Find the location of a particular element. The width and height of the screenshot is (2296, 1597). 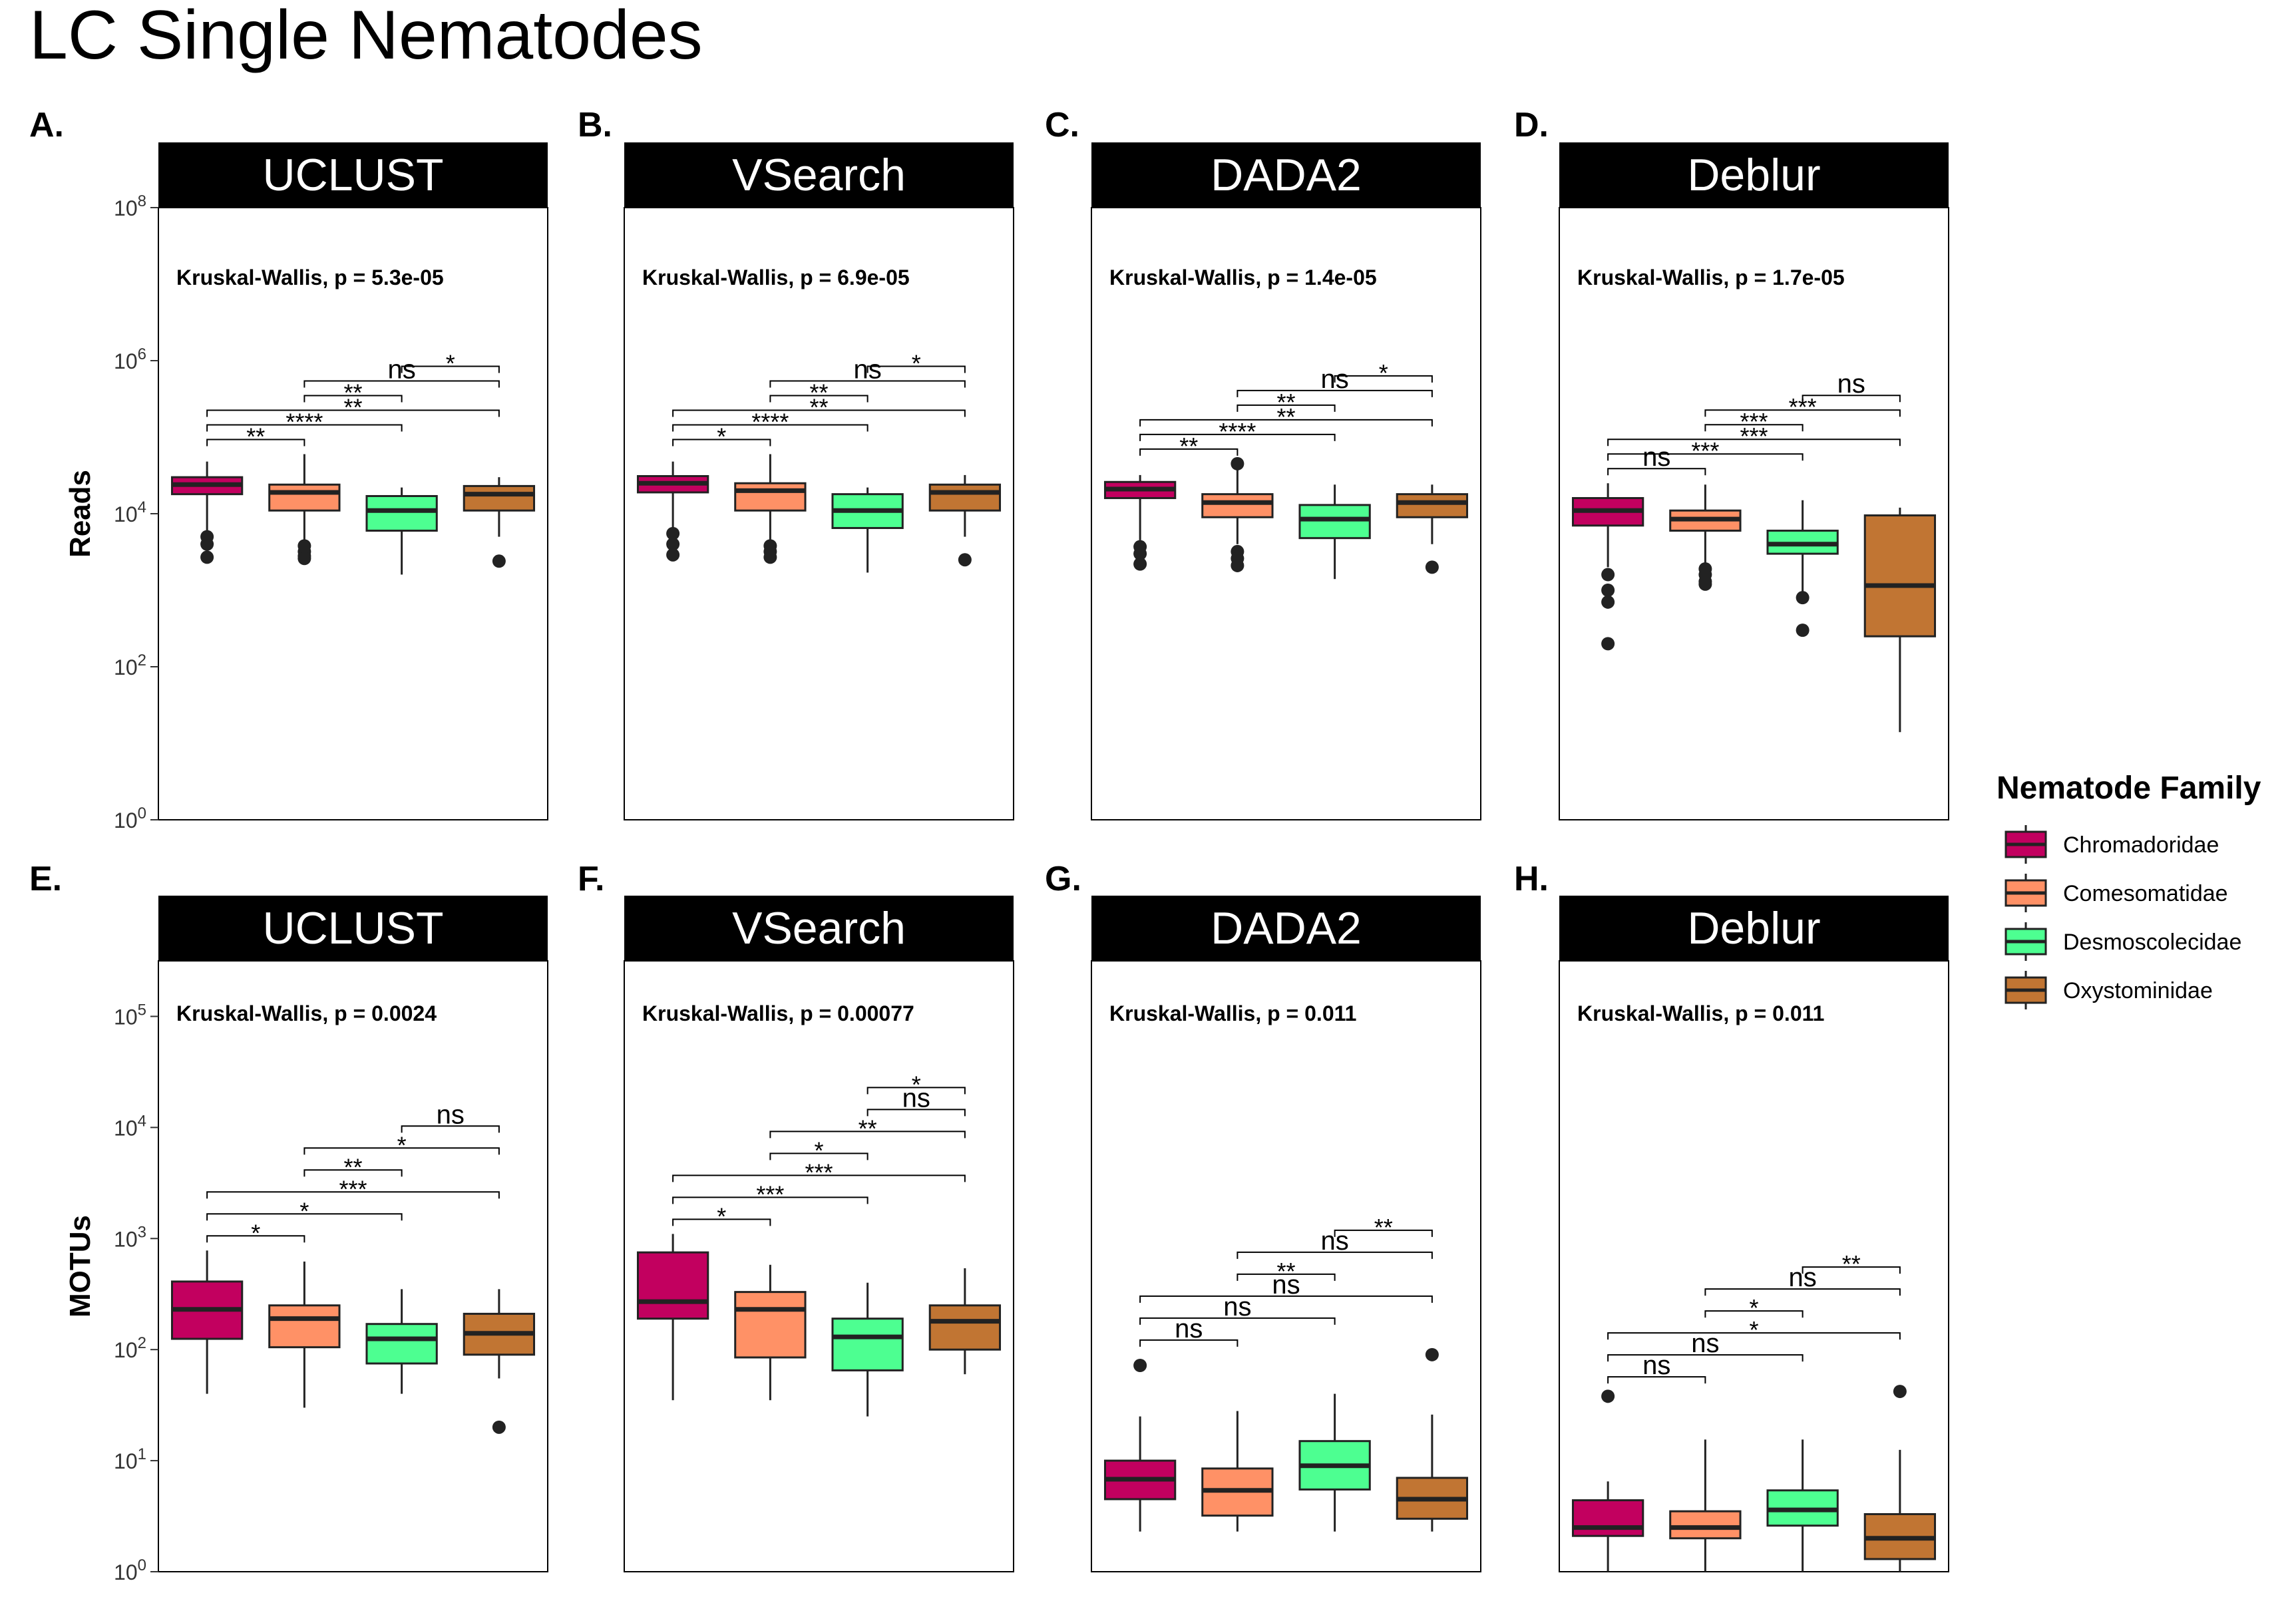

significance-label: **** is located at coordinates (770, 422).